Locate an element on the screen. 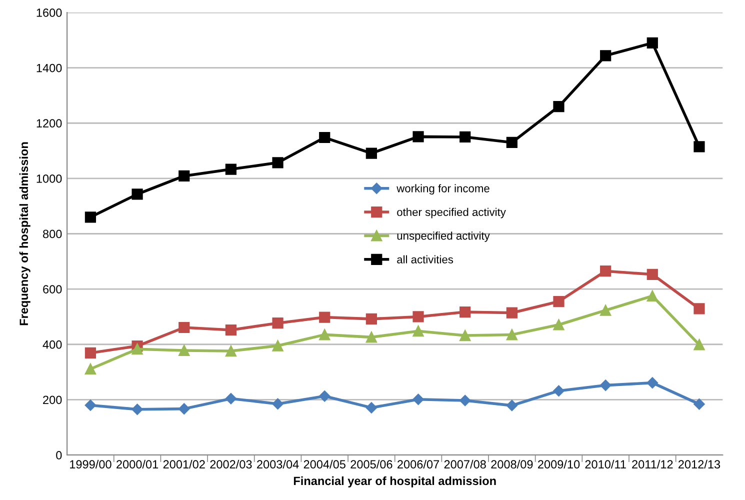 This screenshot has height=500, width=745. y-tick-label: 1400 is located at coordinates (49, 68).